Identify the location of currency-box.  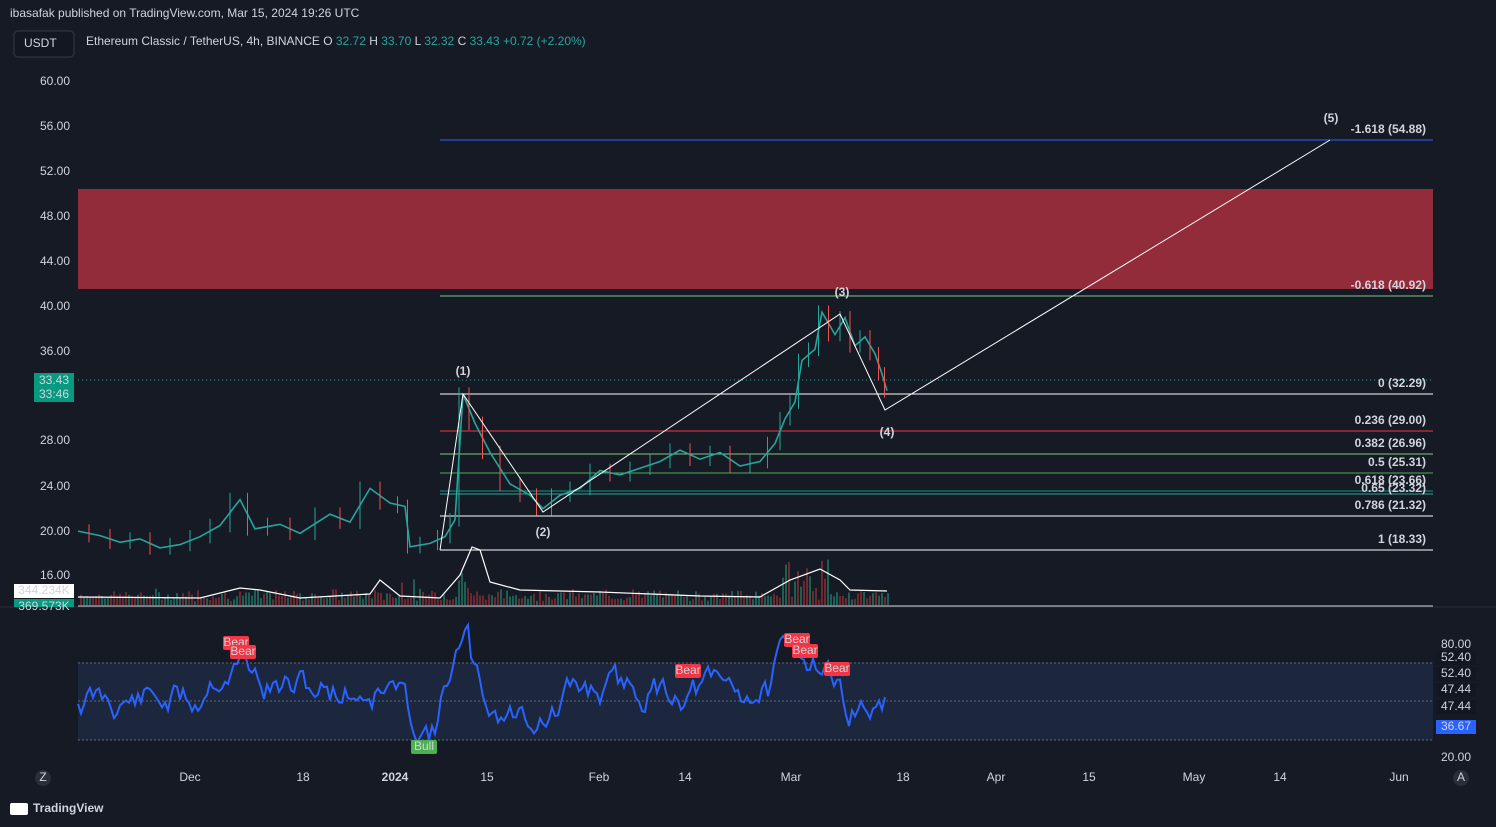
(44, 44).